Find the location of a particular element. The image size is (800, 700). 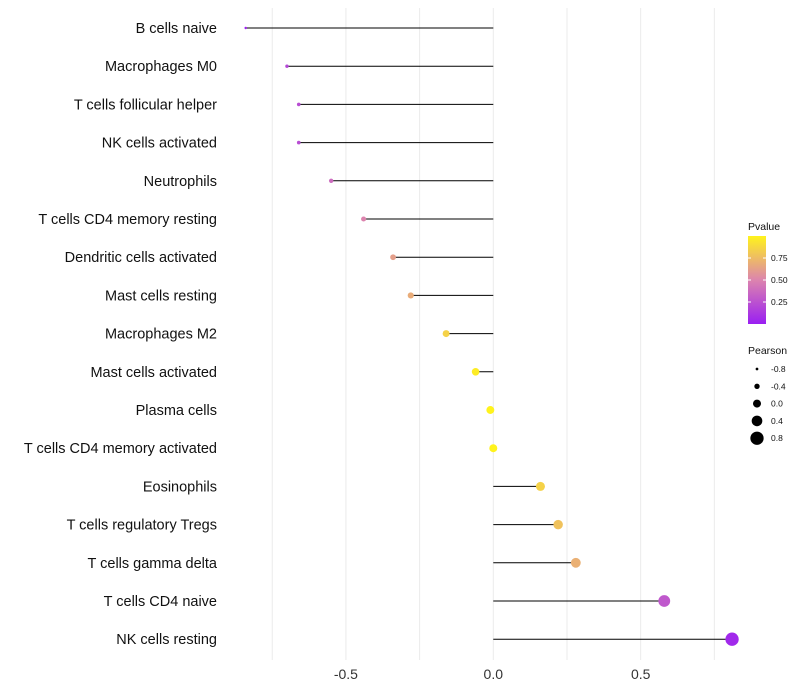

pearson-key-label: 0.4 is located at coordinates (777, 421).